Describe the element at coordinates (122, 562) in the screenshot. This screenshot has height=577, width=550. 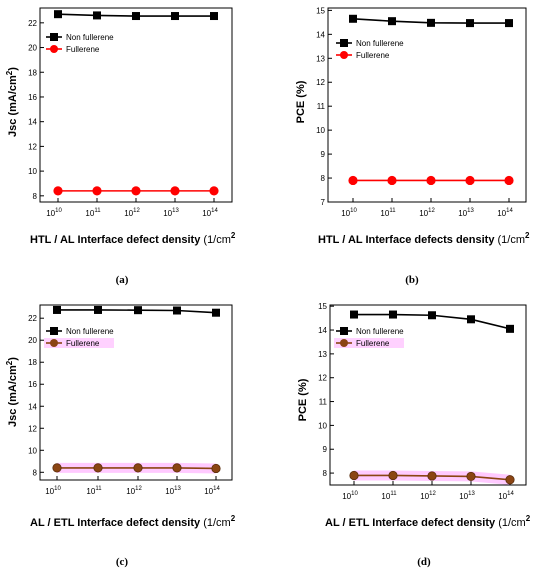
I see `panel-caption: (c)` at that location.